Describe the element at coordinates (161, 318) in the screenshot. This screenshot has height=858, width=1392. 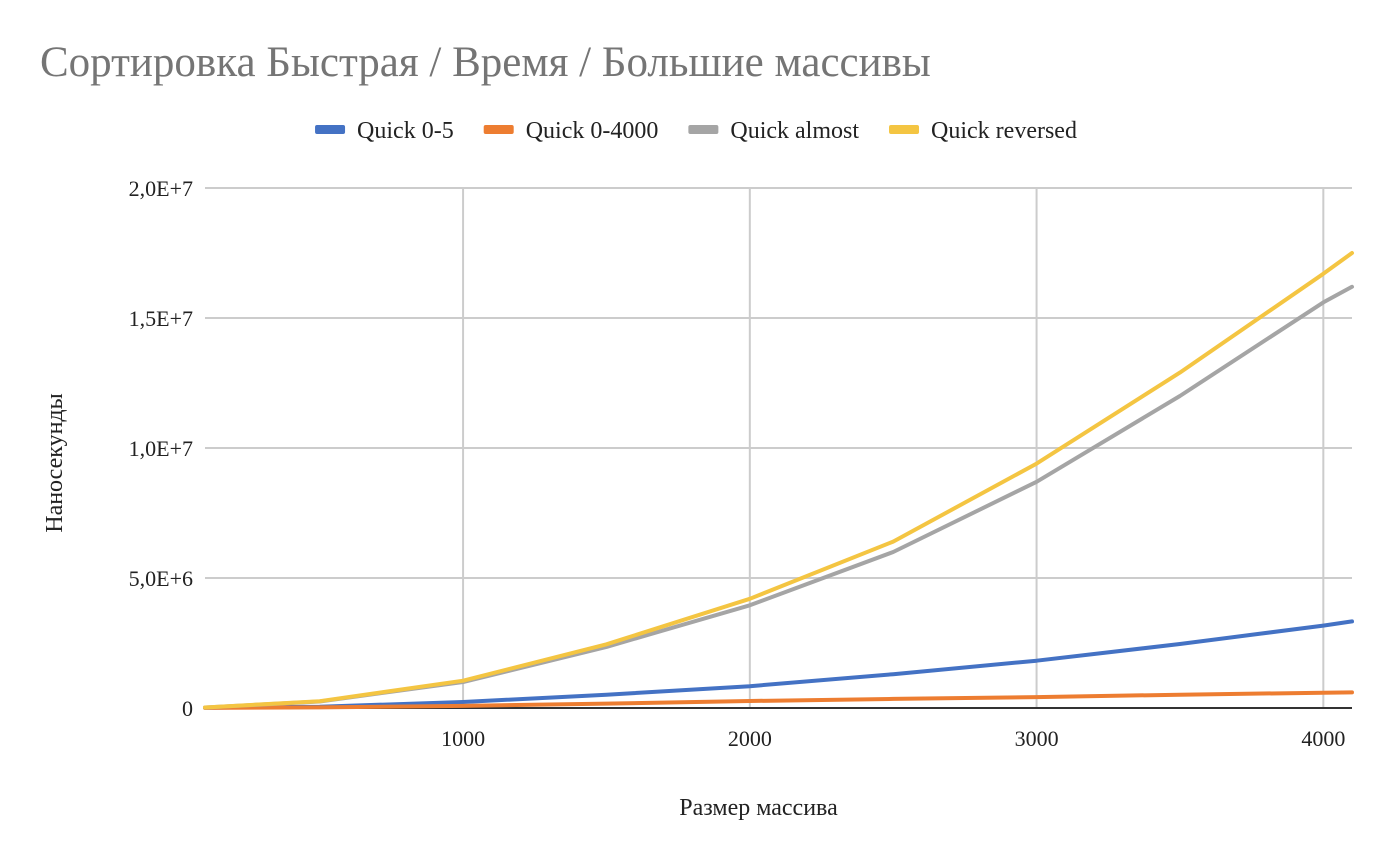
I see `y-tick-label: 1,5E+7` at that location.